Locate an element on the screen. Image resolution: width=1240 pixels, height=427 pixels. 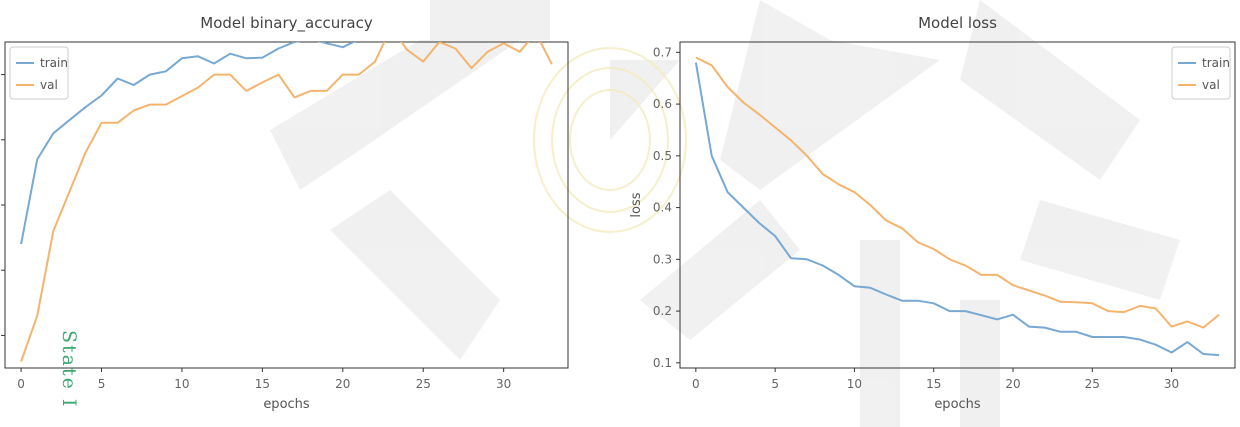
watermark-text: State I is located at coordinates (69, 369).